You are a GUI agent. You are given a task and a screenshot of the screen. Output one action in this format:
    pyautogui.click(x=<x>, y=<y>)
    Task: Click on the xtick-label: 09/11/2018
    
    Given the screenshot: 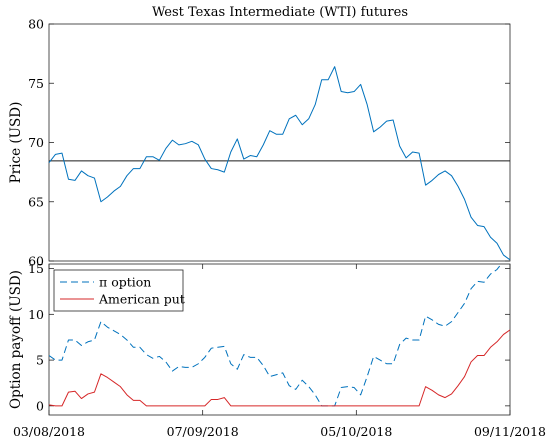 What is the action you would take?
    pyautogui.click(x=510, y=431)
    